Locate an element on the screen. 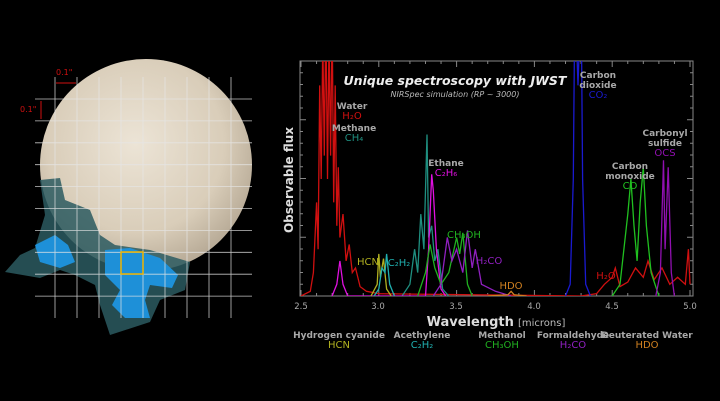  chart-title: Unique spectroscopy with JWST is located at coordinates (455, 80).